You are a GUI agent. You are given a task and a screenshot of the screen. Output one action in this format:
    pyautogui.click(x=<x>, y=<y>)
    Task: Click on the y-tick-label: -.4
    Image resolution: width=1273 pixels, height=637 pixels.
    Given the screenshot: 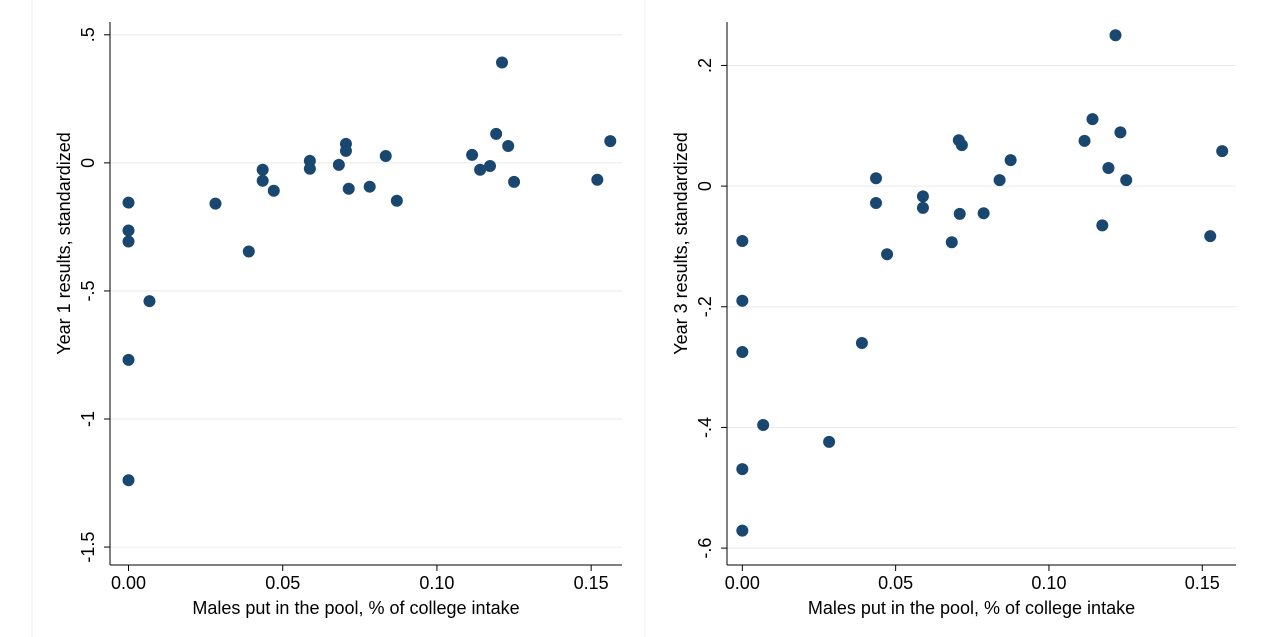 What is the action you would take?
    pyautogui.click(x=705, y=427)
    